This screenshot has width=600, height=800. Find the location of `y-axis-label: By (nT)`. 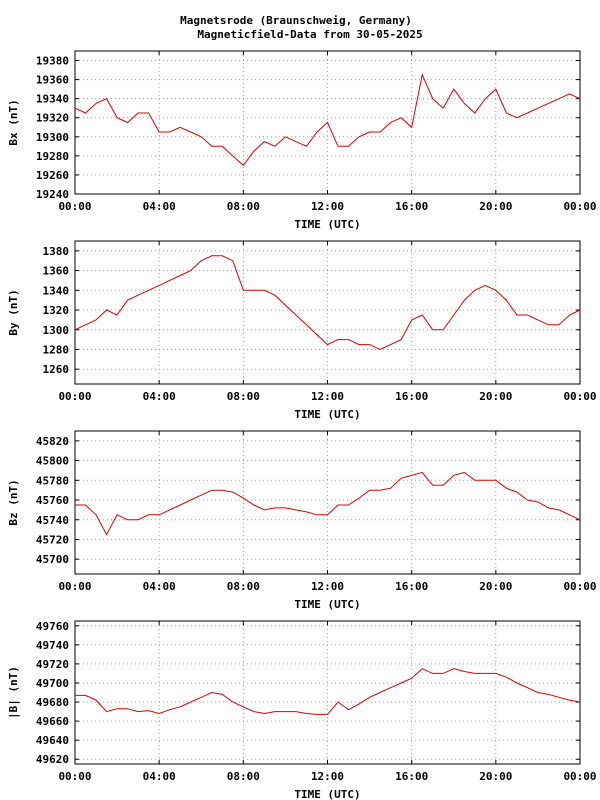

y-axis-label: By (nT) is located at coordinates (13, 312).